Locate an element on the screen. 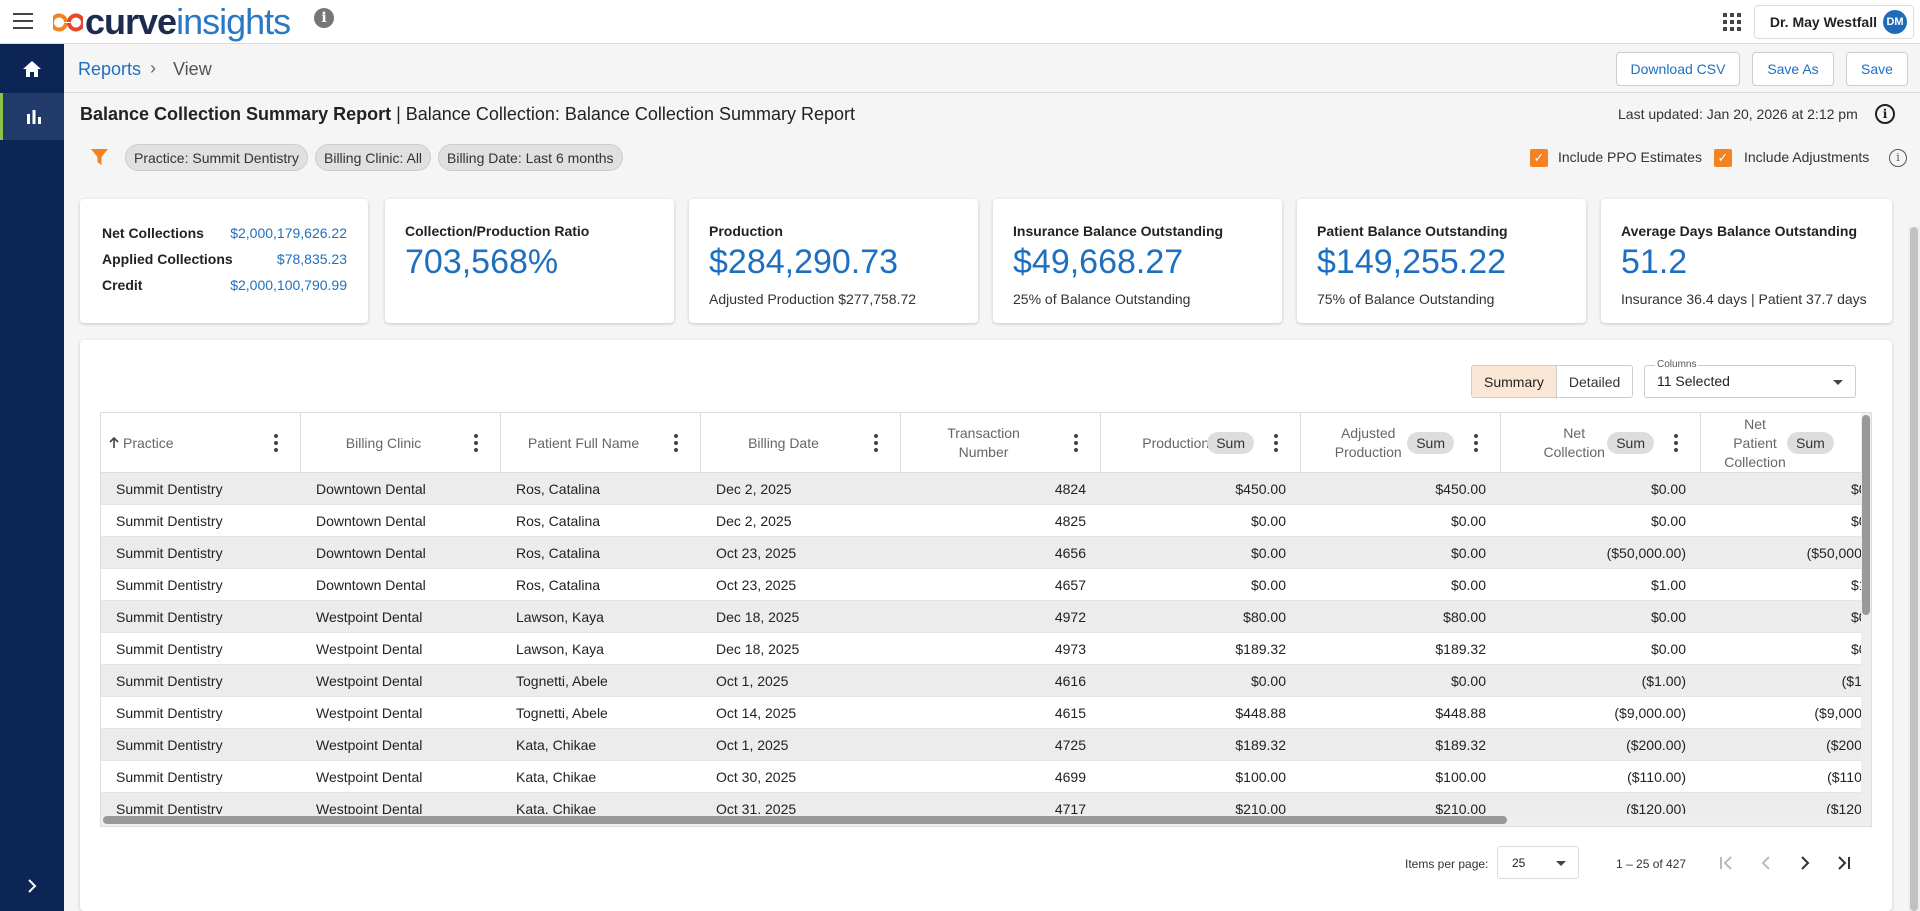 Image resolution: width=1920 pixels, height=911 pixels. save-as-button: Save As is located at coordinates (1793, 69).